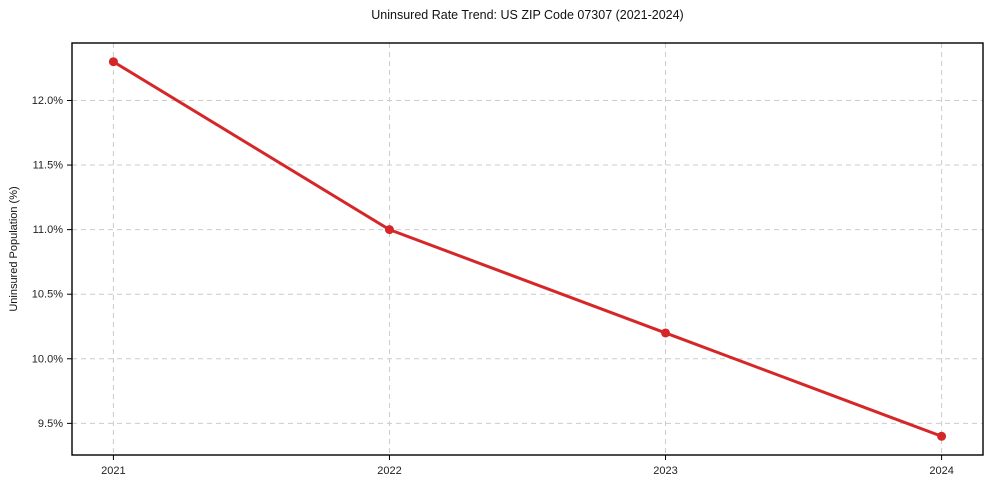  What do you see at coordinates (48, 166) in the screenshot?
I see `y-tick-label: 11.5%` at bounding box center [48, 166].